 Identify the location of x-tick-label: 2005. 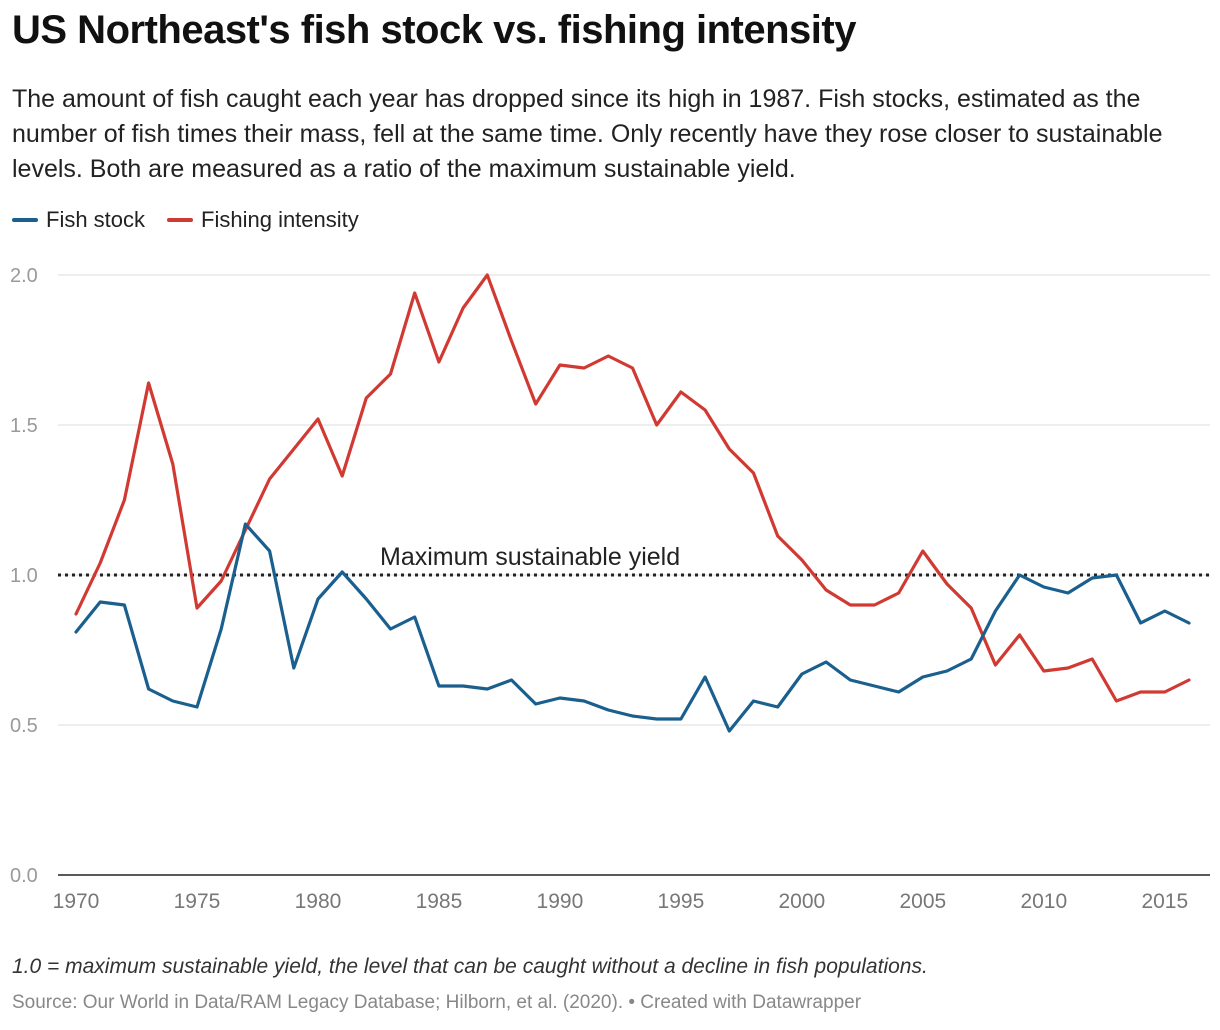
(922, 901).